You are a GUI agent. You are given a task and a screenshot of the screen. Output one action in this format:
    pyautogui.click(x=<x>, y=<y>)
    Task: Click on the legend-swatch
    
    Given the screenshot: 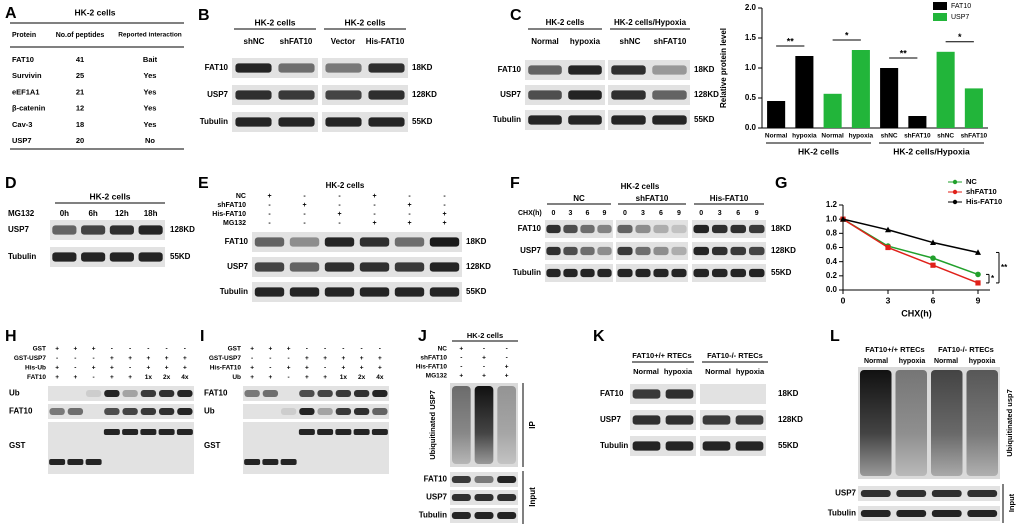 What is the action you would take?
    pyautogui.click(x=940, y=6)
    